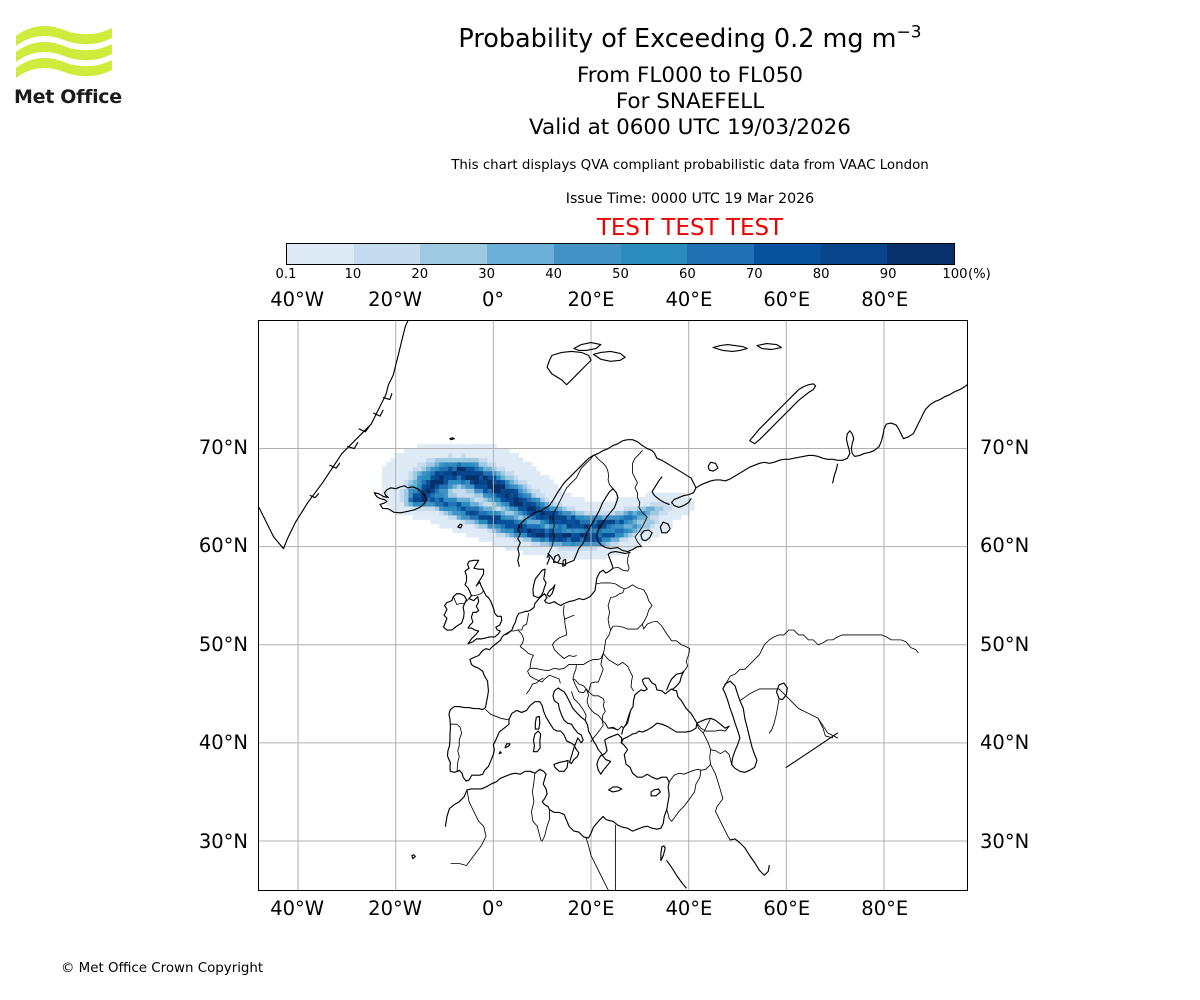  Describe the element at coordinates (297, 299) in the screenshot. I see `lon-label-top-40°W: 40°W` at that location.